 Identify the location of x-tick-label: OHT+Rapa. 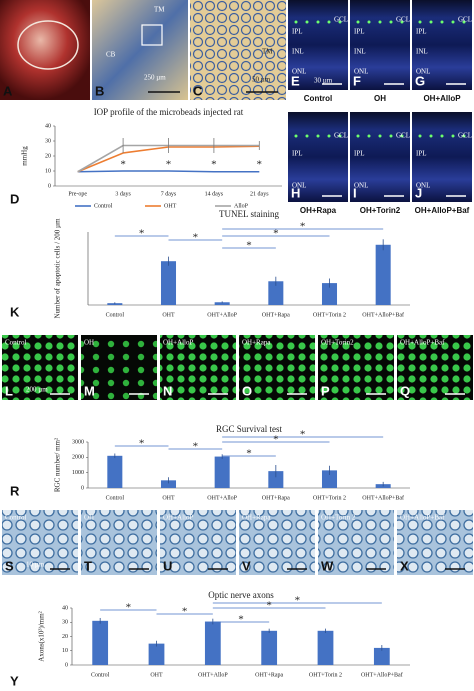
(276, 498).